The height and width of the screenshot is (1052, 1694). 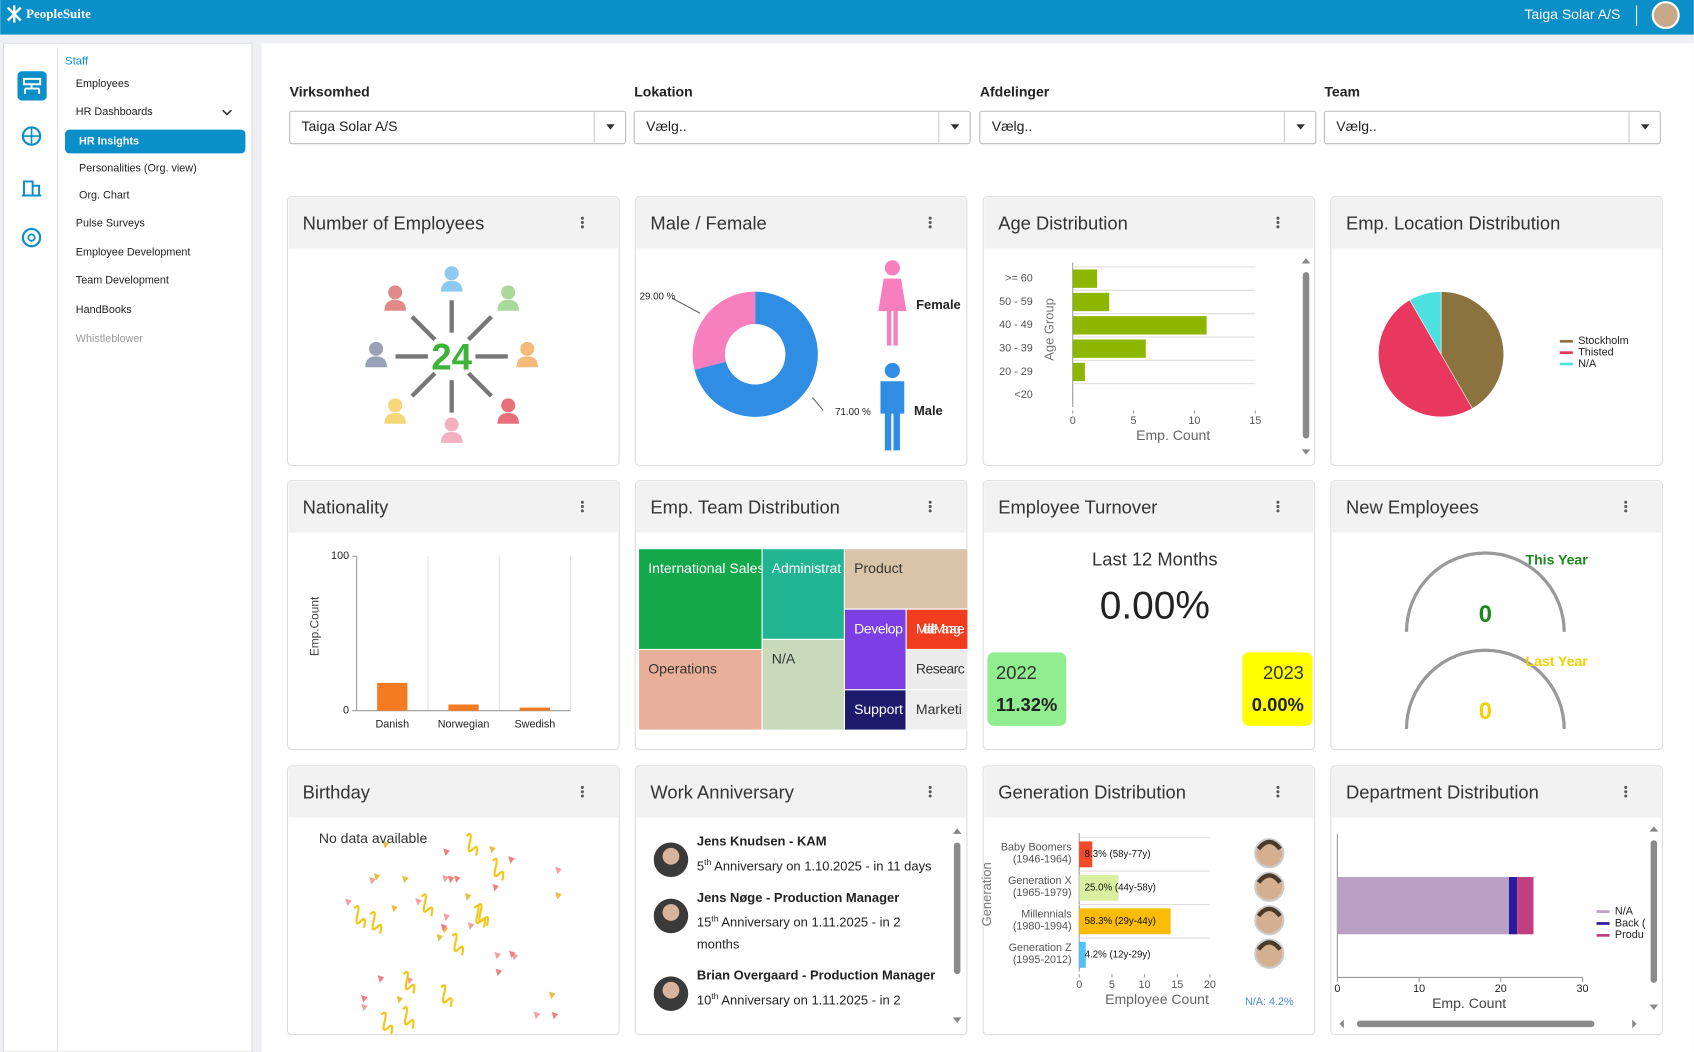 I want to click on entry-detail: 10th Anniversary on 1.11.2025 - in 2, so click(x=816, y=998).